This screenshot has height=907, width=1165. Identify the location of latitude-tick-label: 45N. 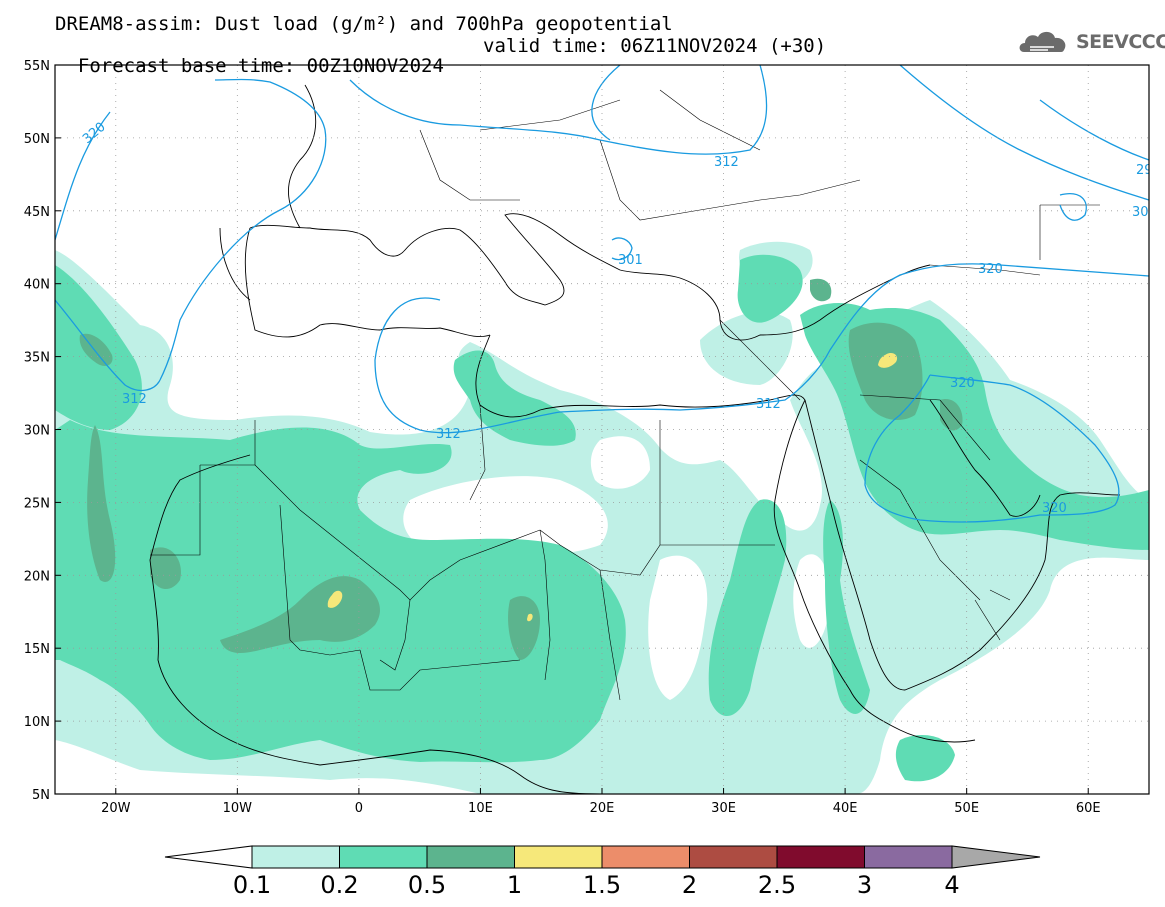
(37, 212).